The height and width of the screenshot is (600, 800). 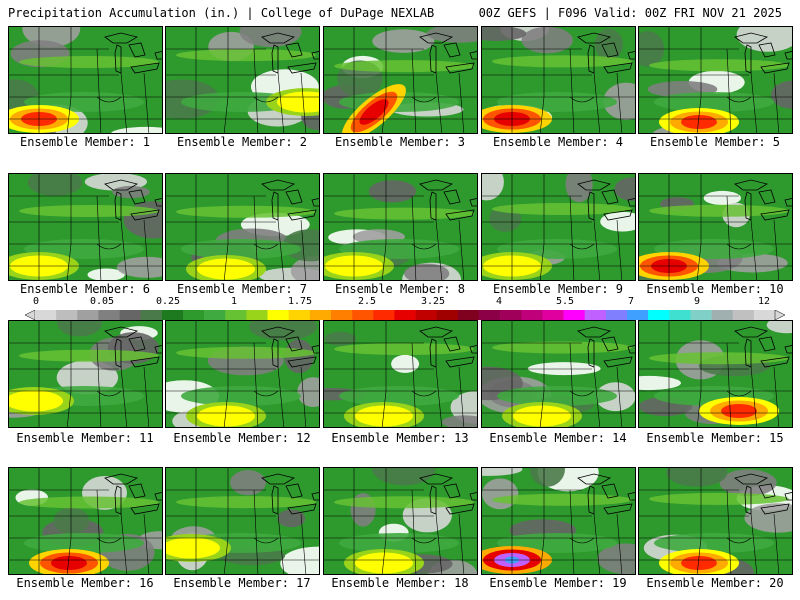 What do you see at coordinates (85, 142) in the screenshot?
I see `ensemble-member-label: Ensemble Member: 1` at bounding box center [85, 142].